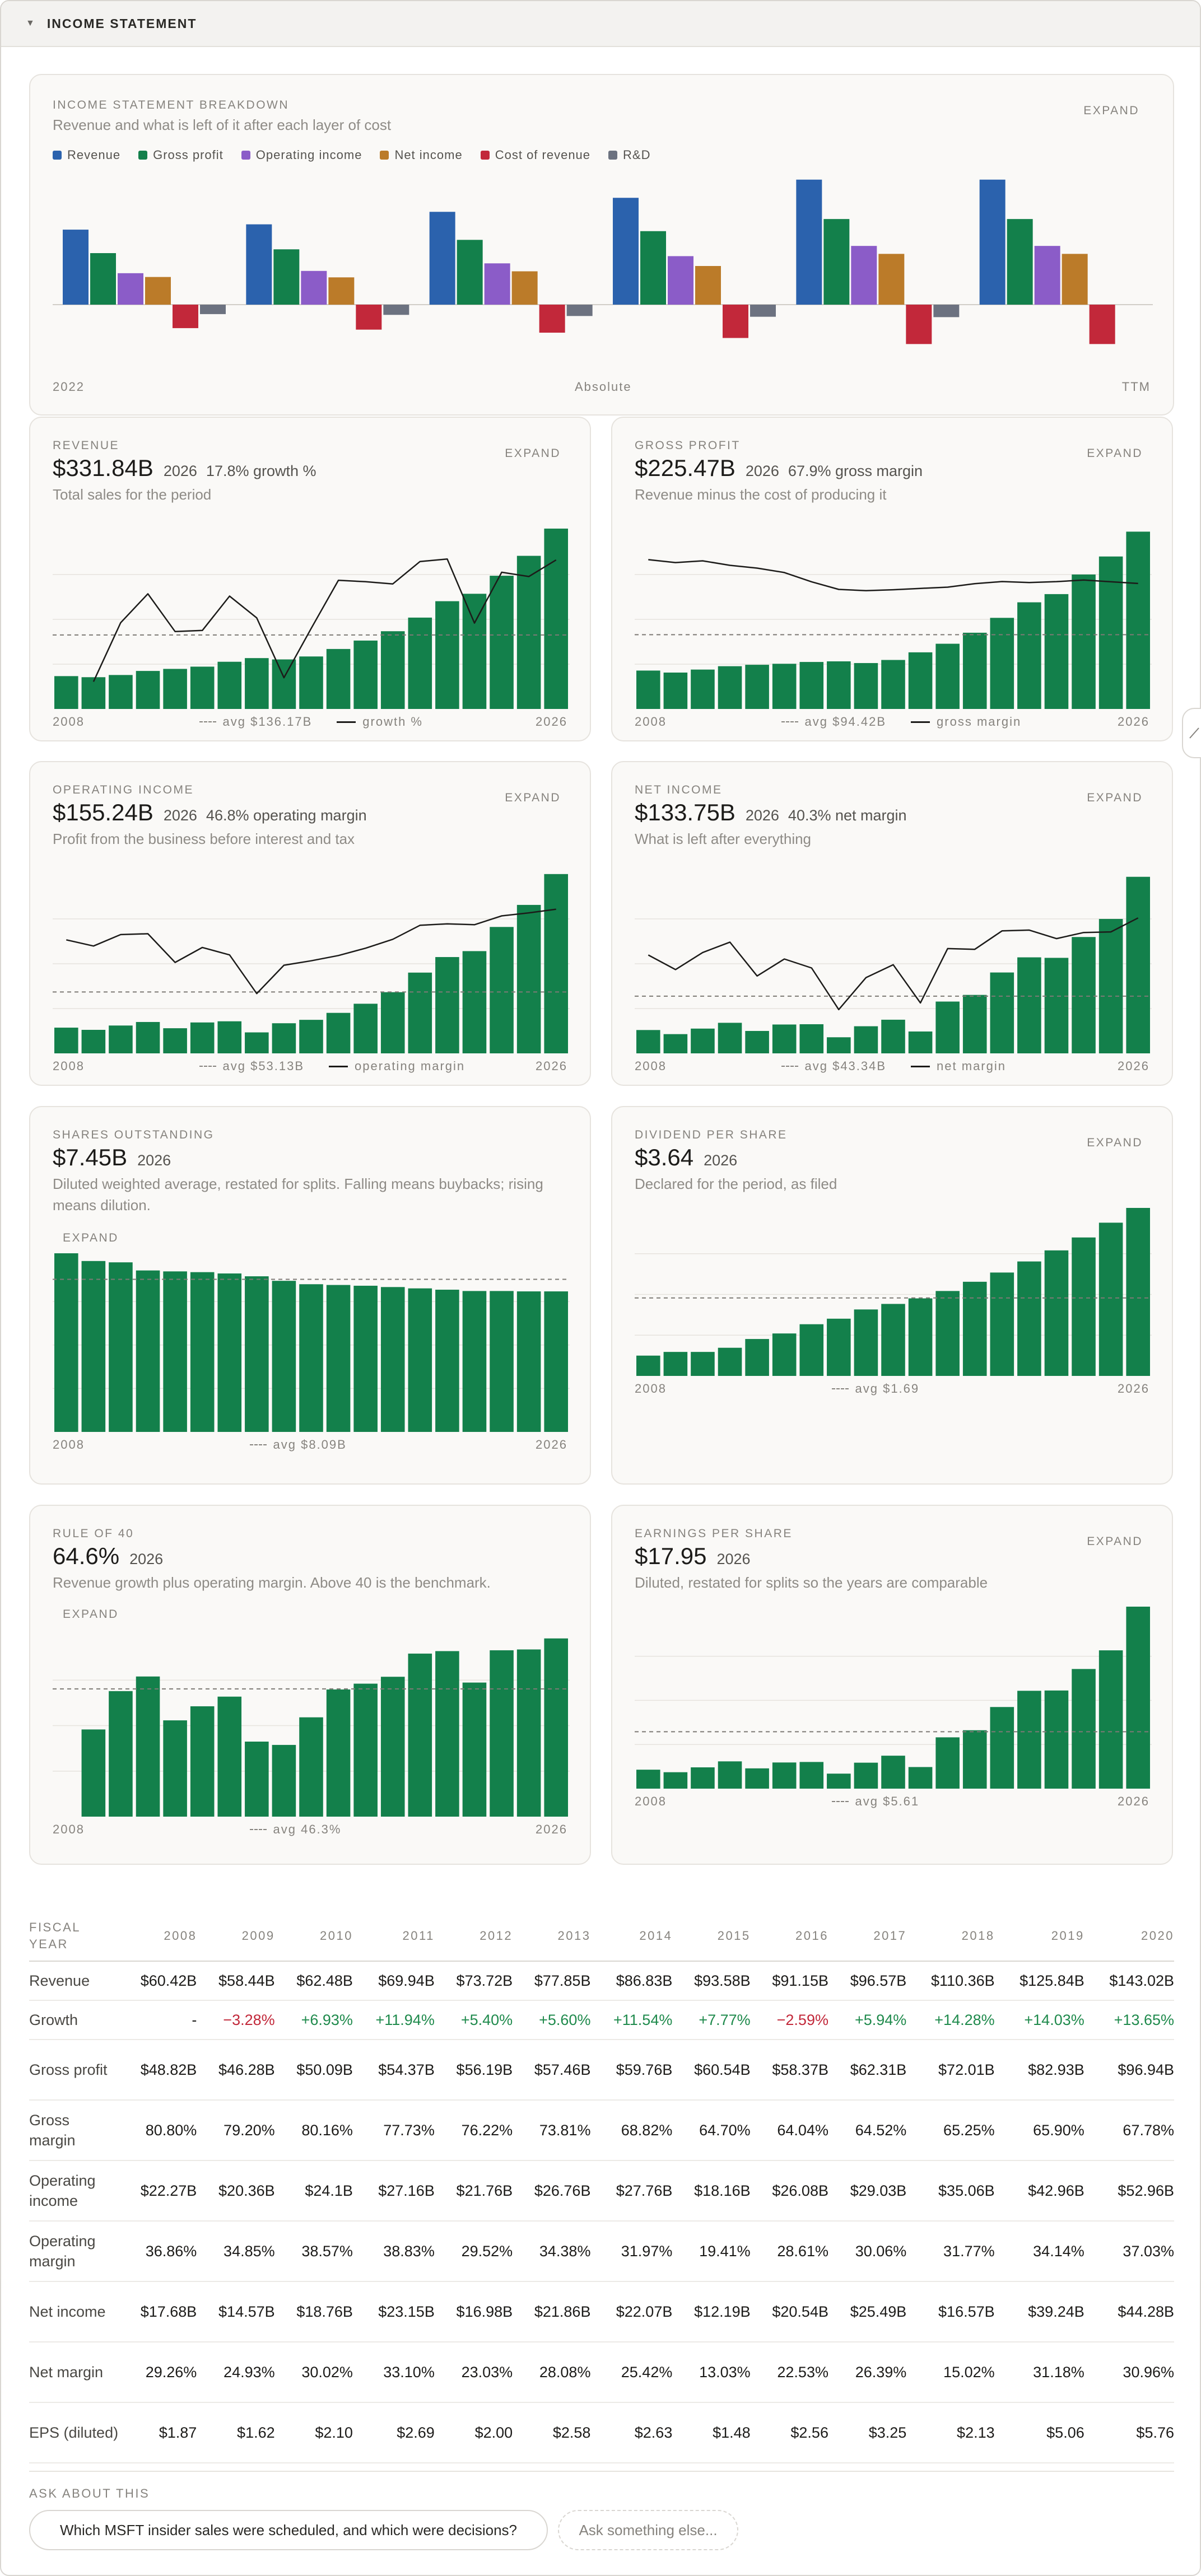  I want to click on table-cell: $12.19B, so click(711, 2312).